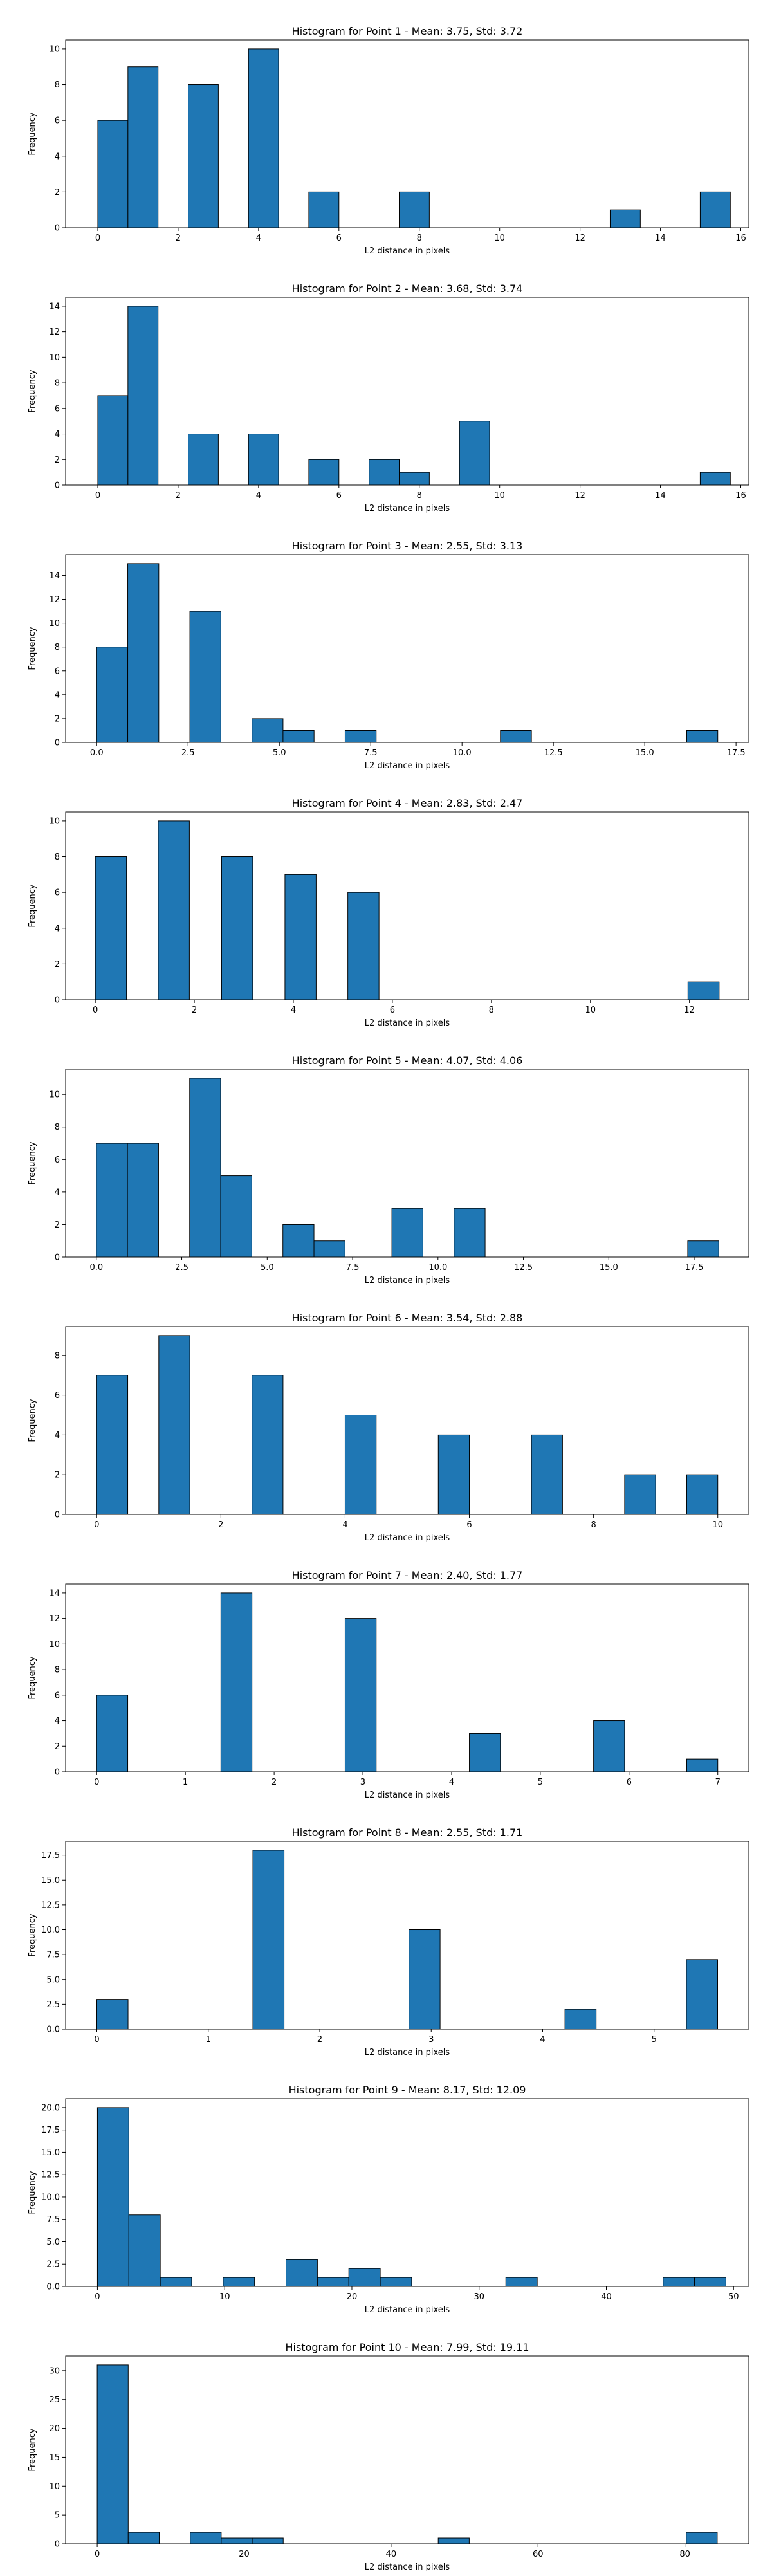 The image size is (772, 2576). I want to click on x-tick-label: 3, so click(431, 2040).